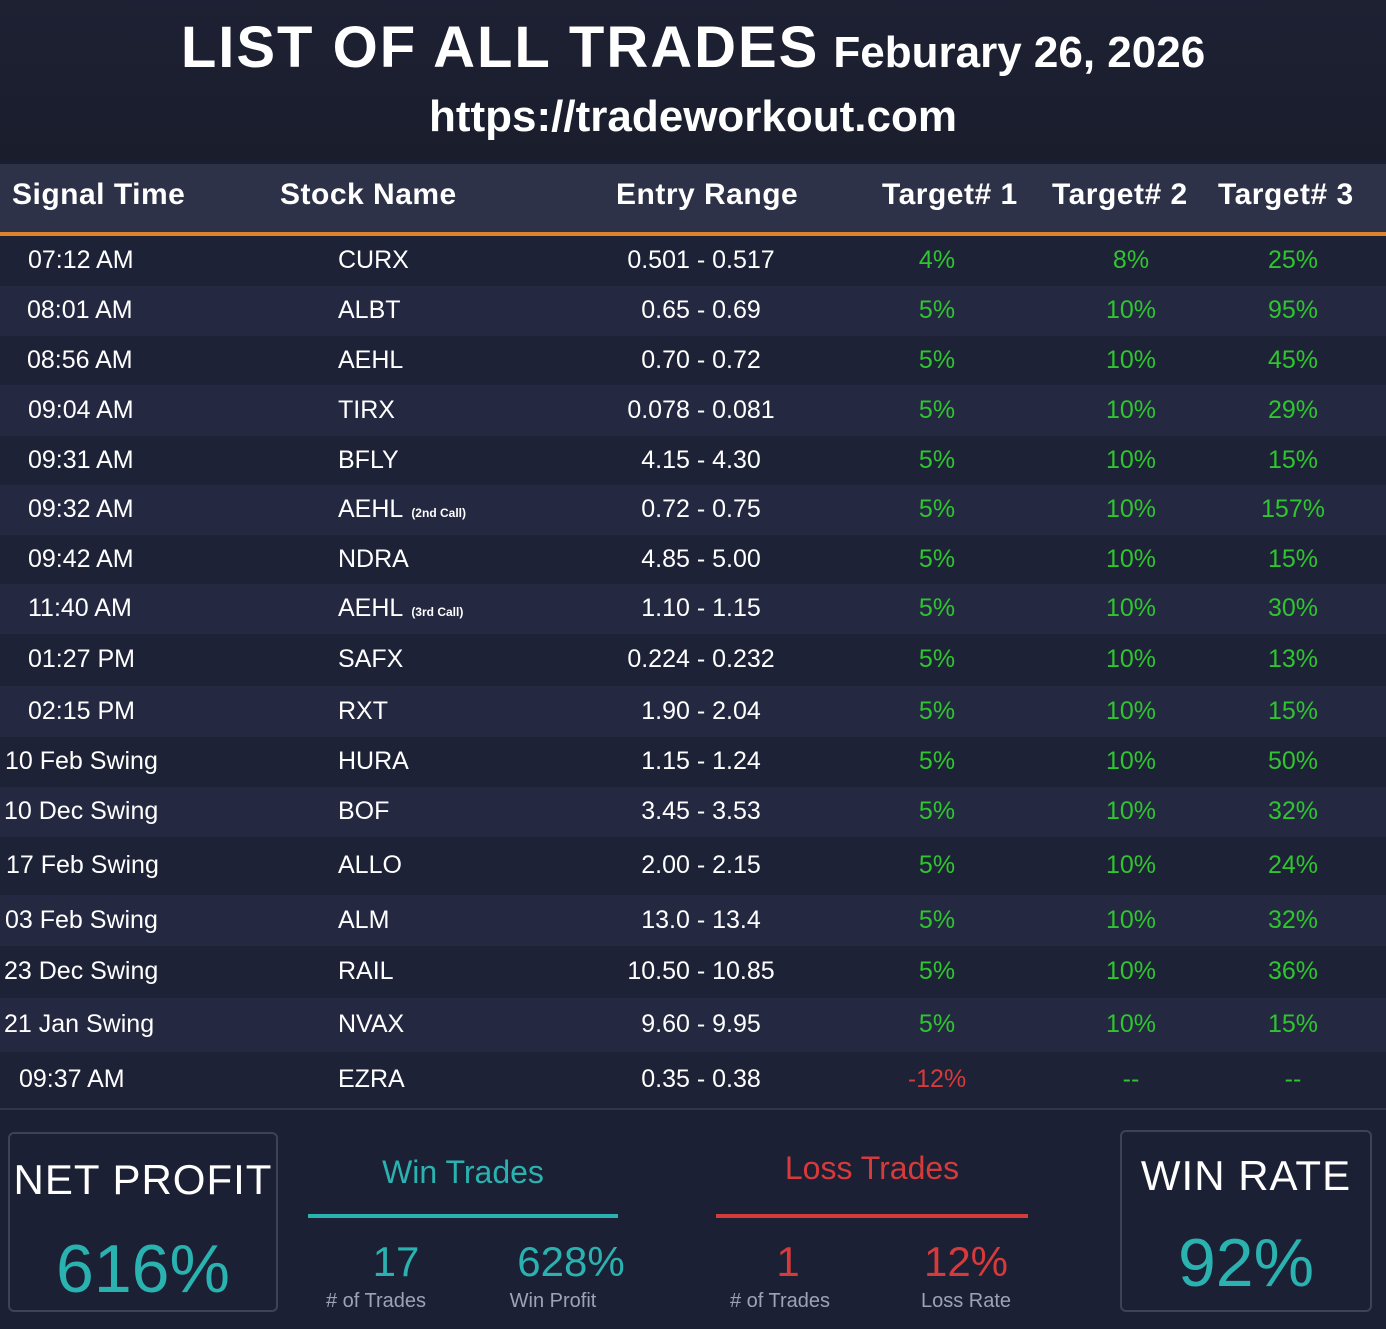  I want to click on table-row: 03 Feb Swing ALM 13.0 - 13.4 5% 10% 32%, so click(693, 921).